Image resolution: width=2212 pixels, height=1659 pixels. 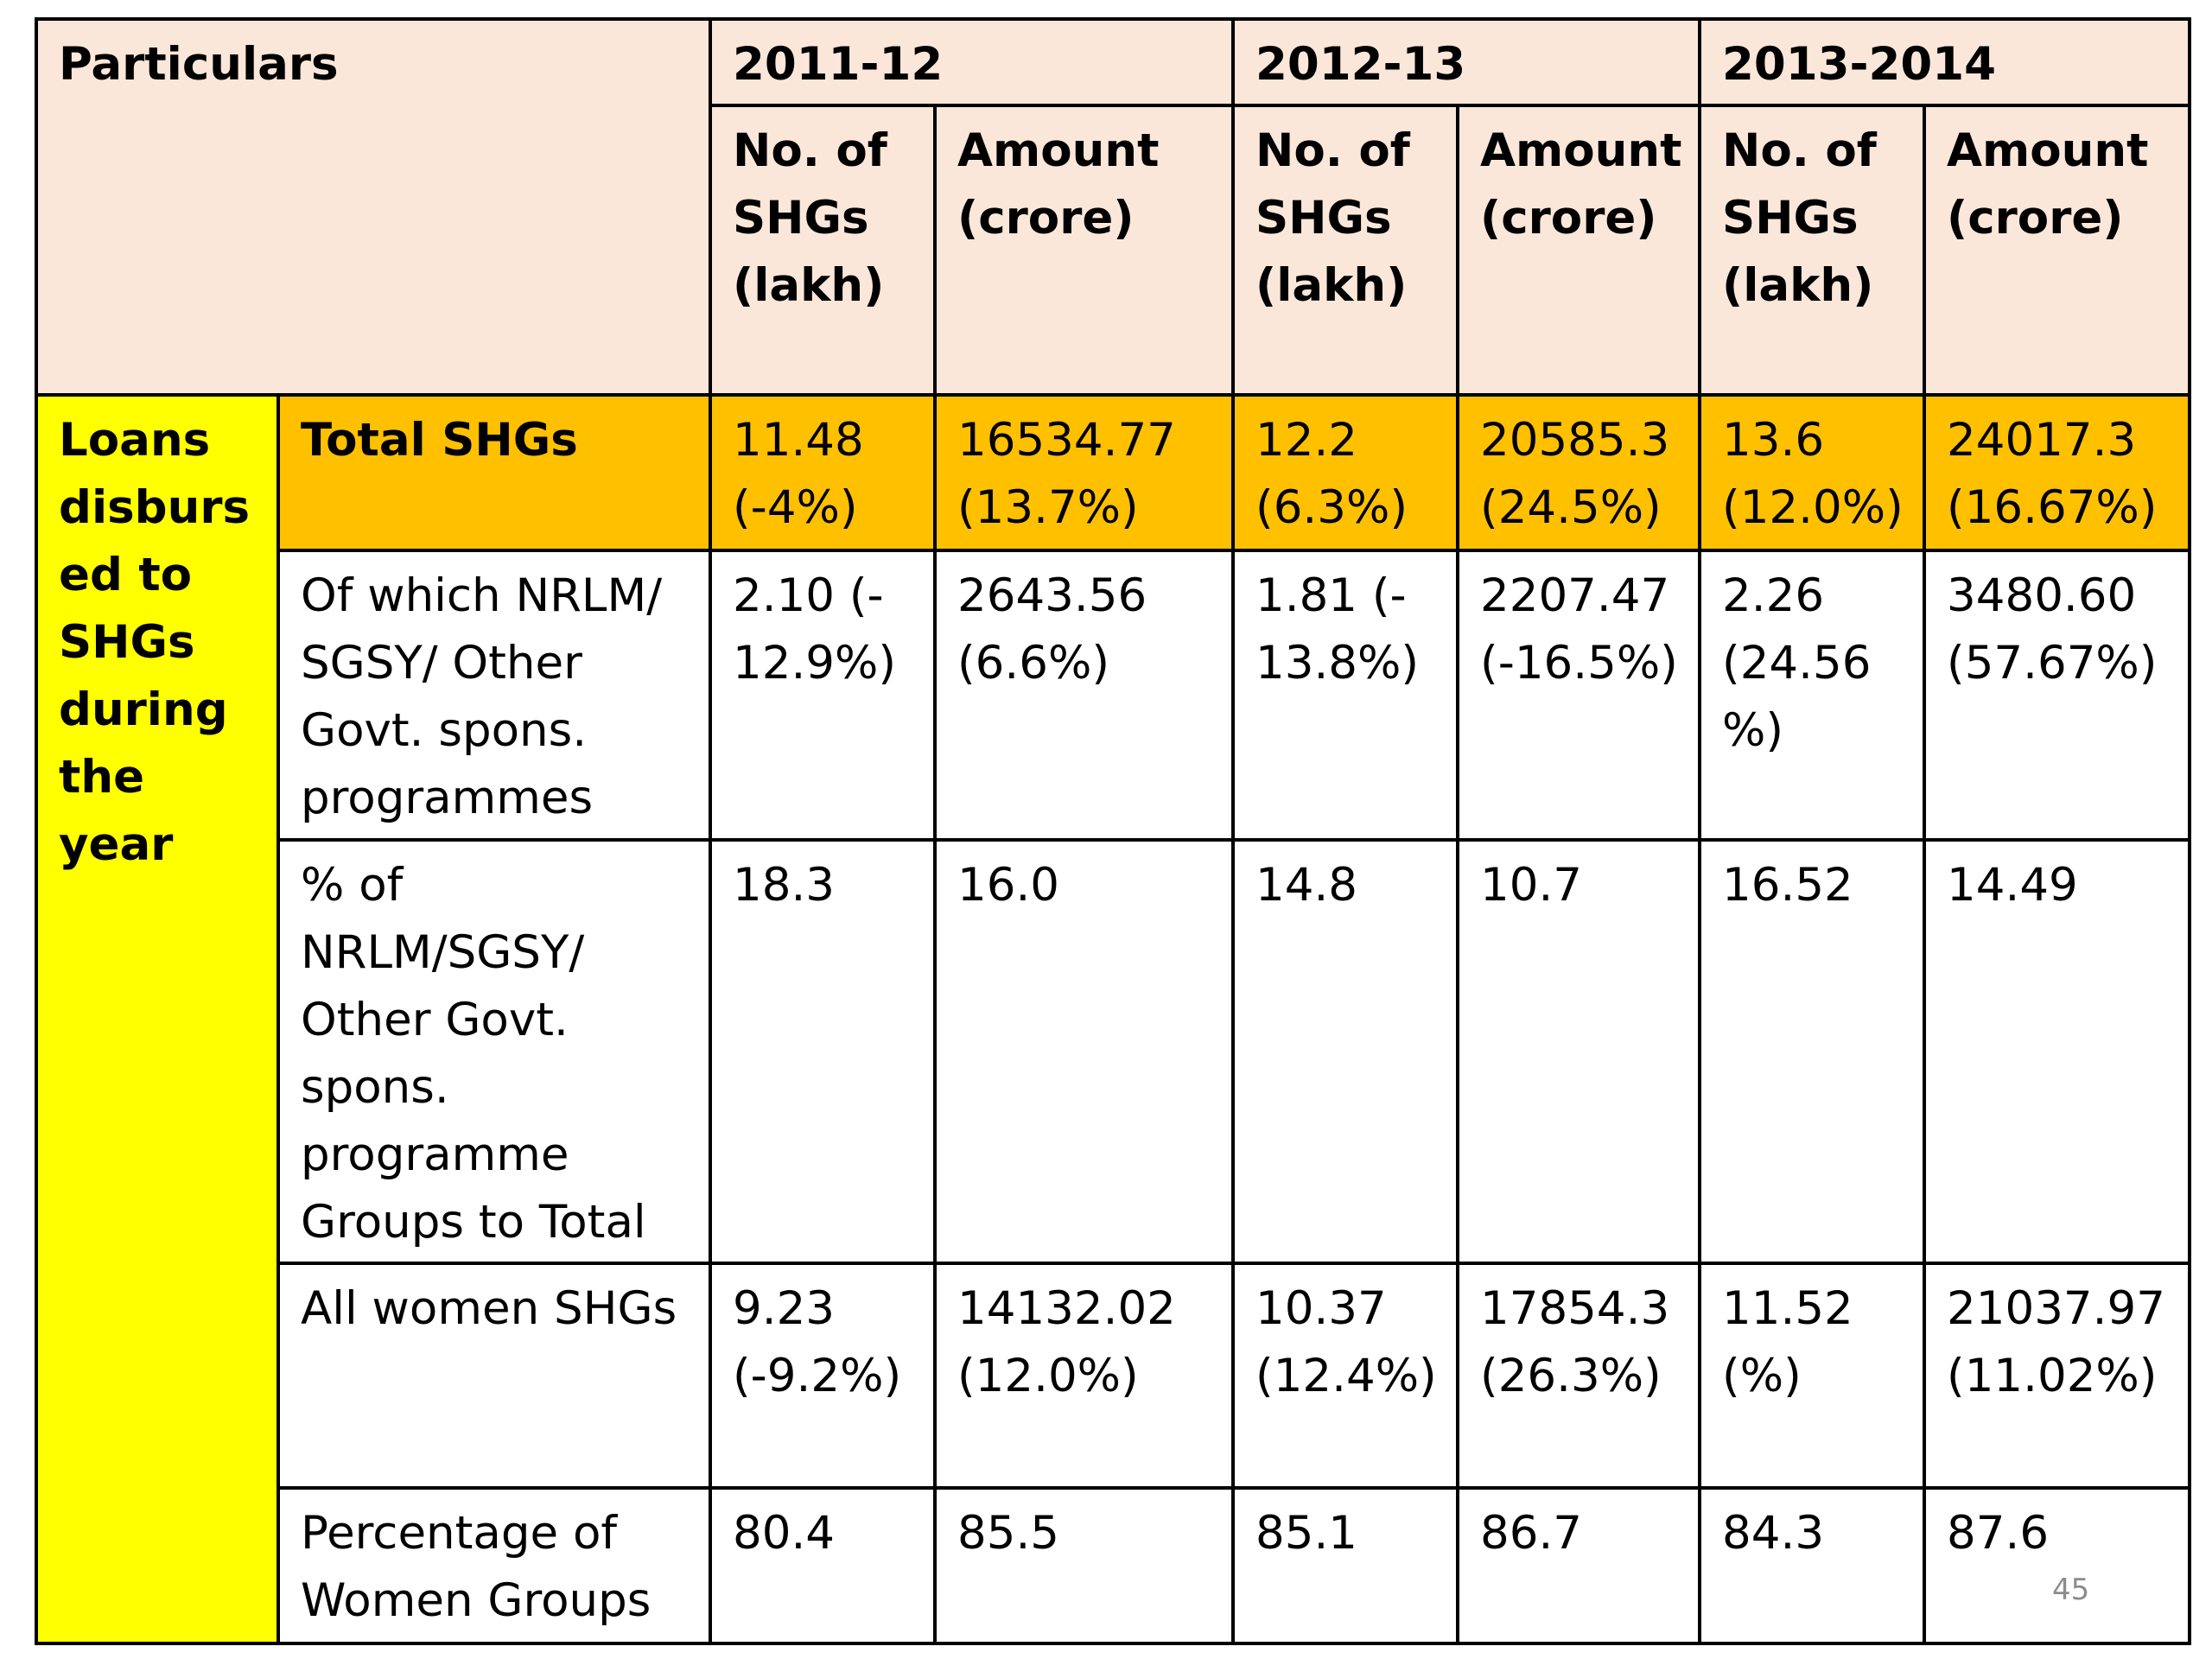 What do you see at coordinates (2071, 1590) in the screenshot?
I see `page-number: 45` at bounding box center [2071, 1590].